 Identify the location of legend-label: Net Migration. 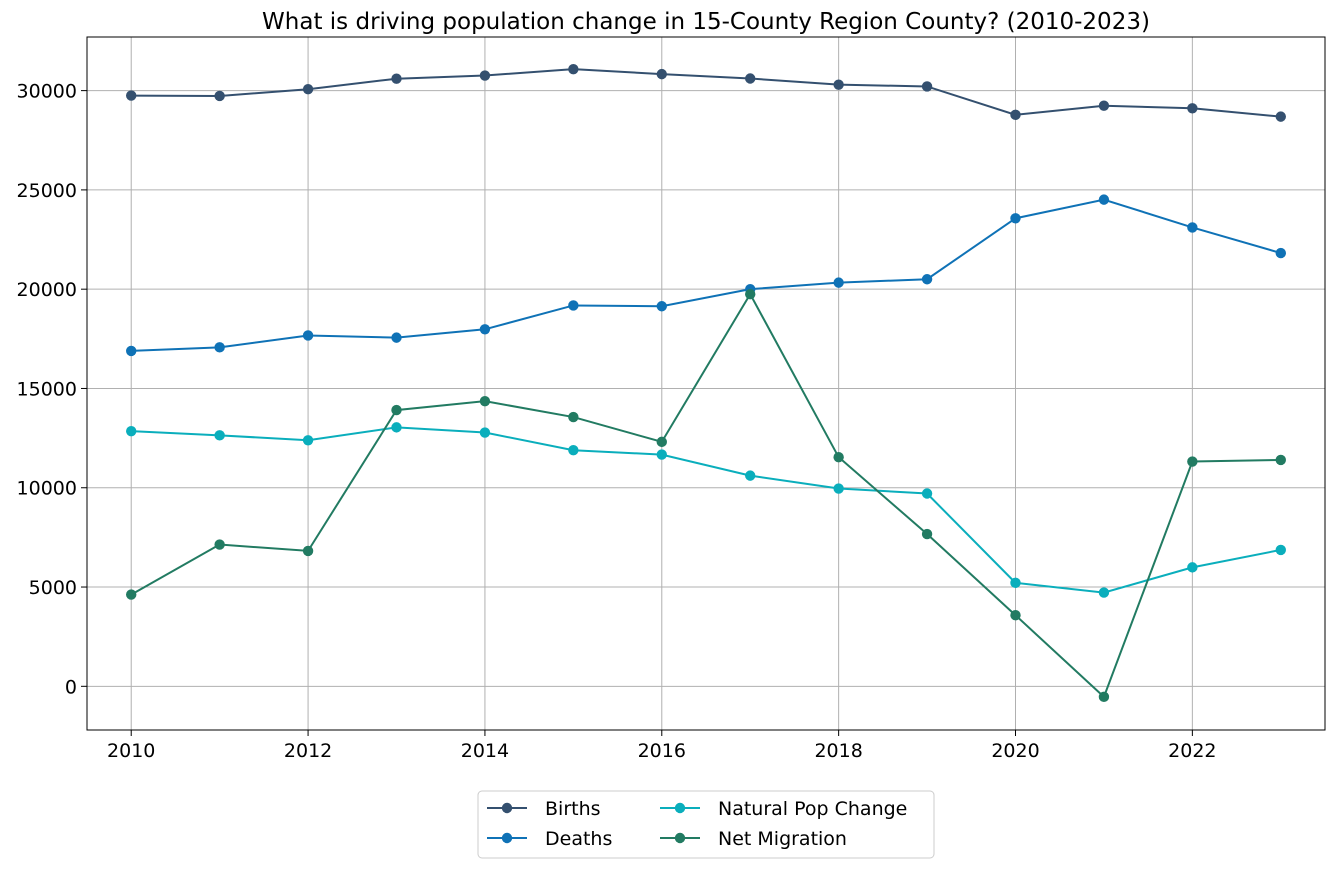
(782, 839).